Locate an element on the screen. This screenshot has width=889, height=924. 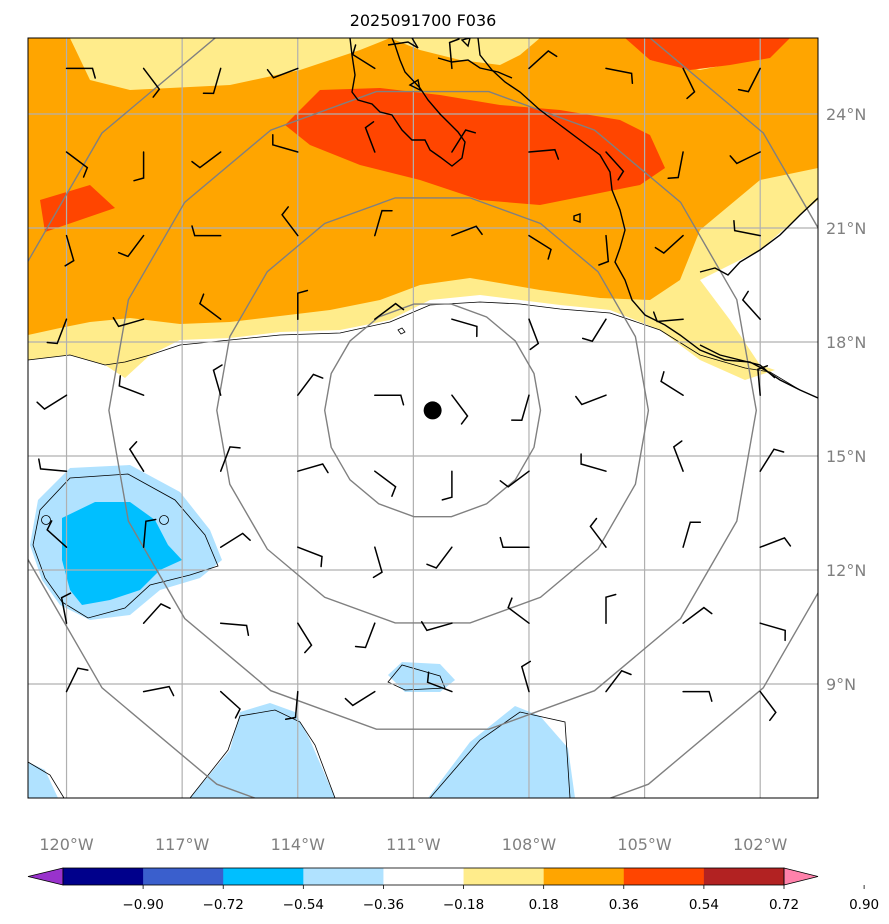
contour-0.54-0.72 is located at coordinates (475, 146).